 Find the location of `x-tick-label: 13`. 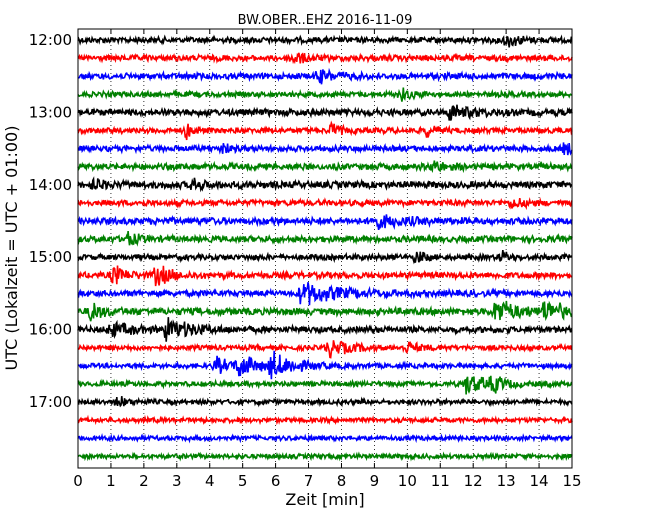

x-tick-label: 13 is located at coordinates (506, 481).